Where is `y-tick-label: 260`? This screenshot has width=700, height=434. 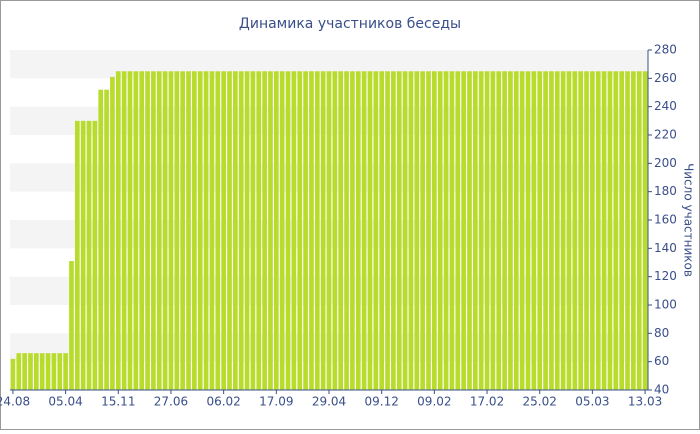 y-tick-label: 260 is located at coordinates (665, 78).